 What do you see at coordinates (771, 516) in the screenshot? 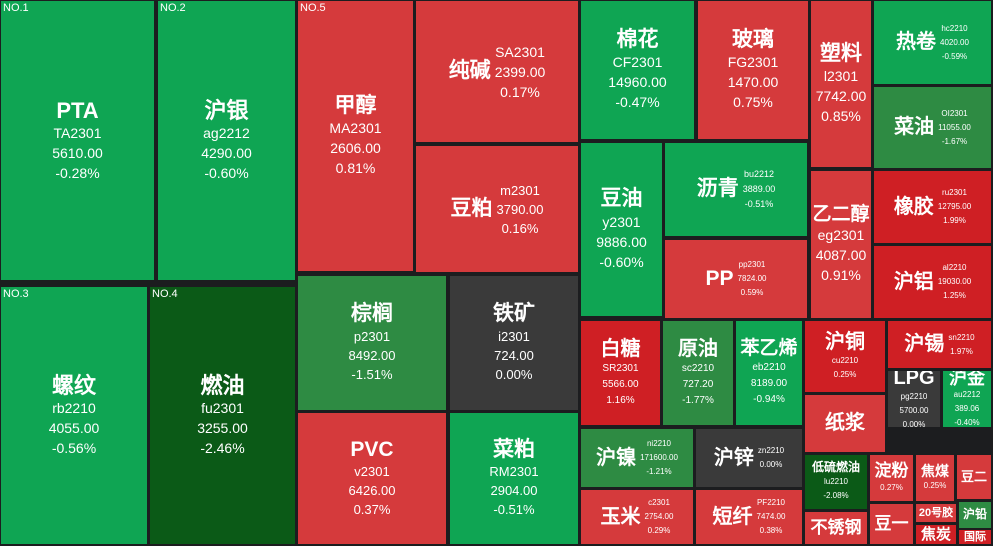
I see `tile-price: 7474.00` at bounding box center [771, 516].